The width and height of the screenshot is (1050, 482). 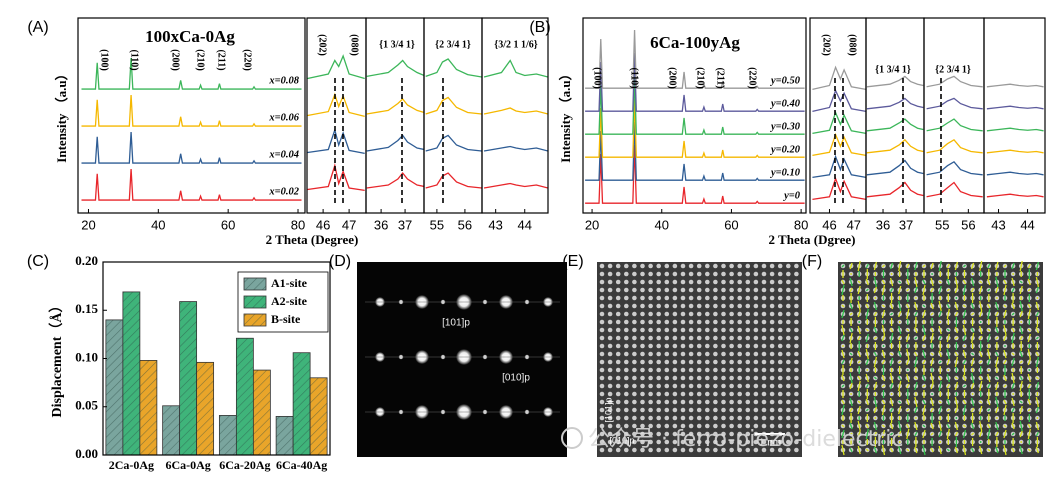 What do you see at coordinates (158, 224) in the screenshot?
I see `x-tick-label: 40` at bounding box center [158, 224].